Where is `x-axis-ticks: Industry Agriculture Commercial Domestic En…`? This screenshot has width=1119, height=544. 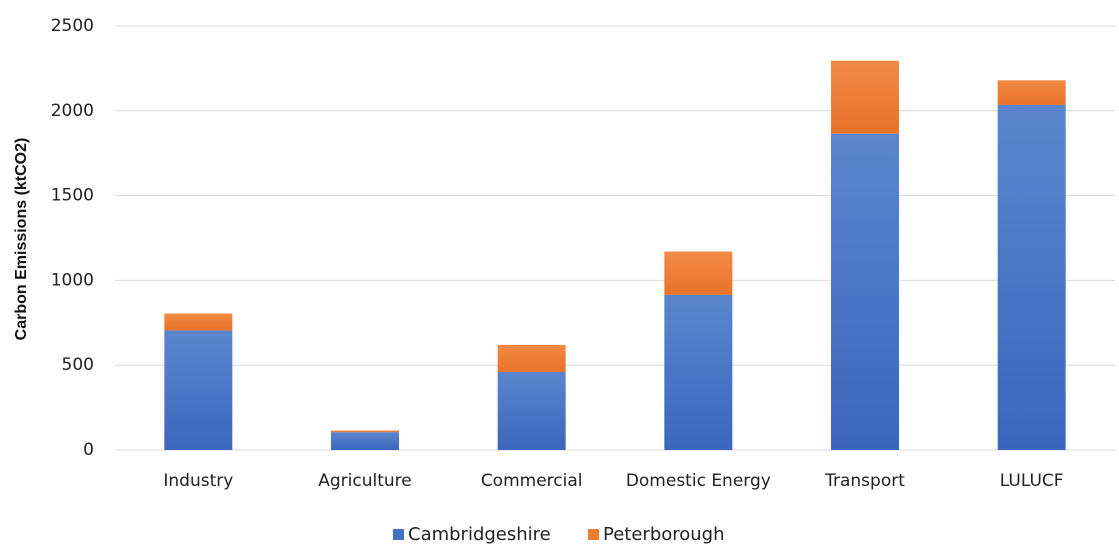 x-axis-ticks: Industry Agriculture Commercial Domestic En… is located at coordinates (613, 481).